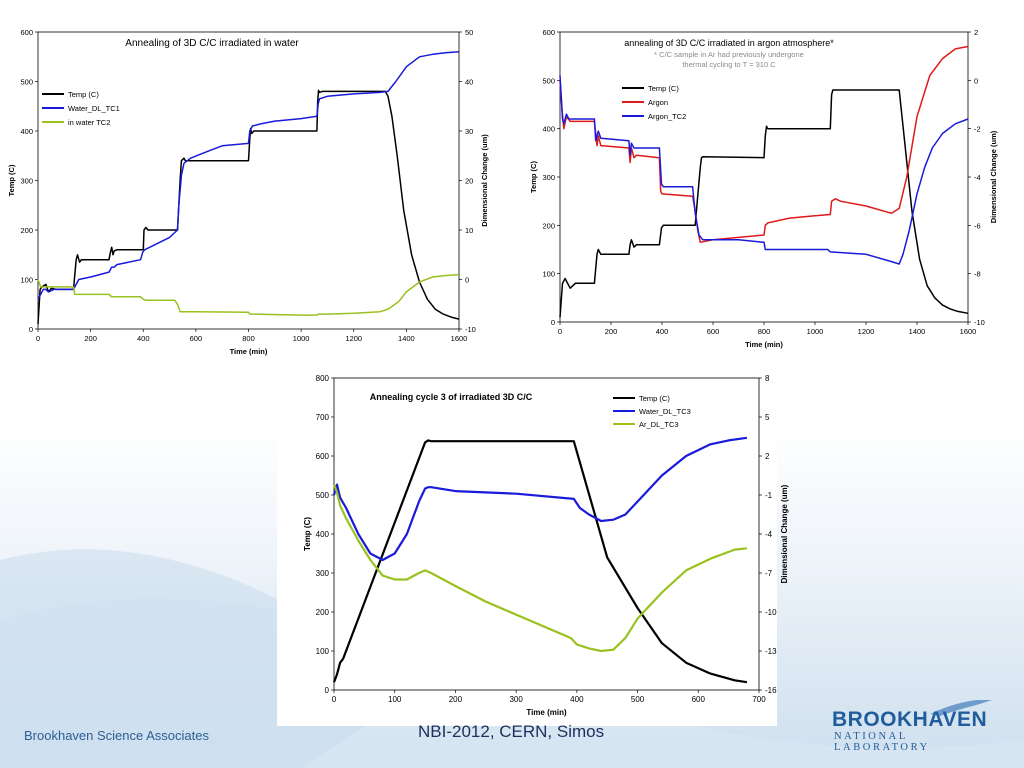 This screenshot has height=768, width=1024. Describe the element at coordinates (638, 699) in the screenshot. I see `x-tick-label: 500` at that location.